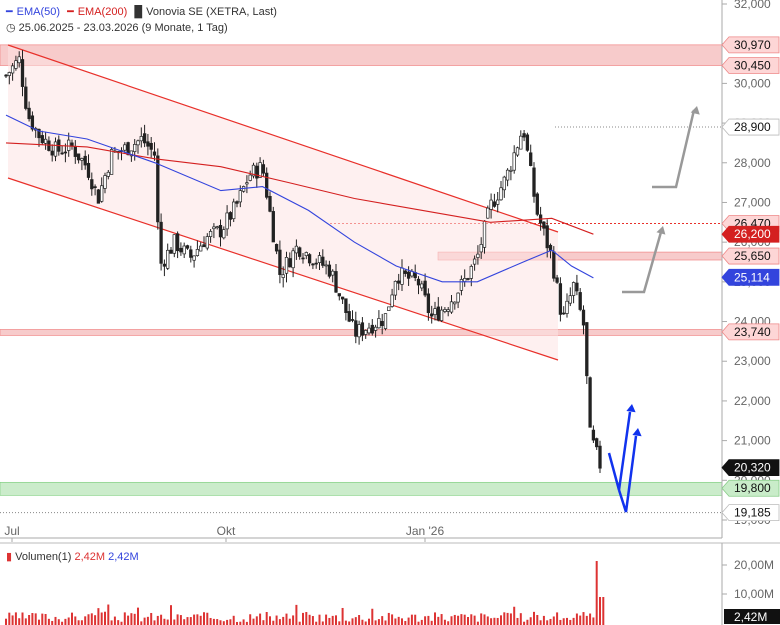 The height and width of the screenshot is (625, 780). What do you see at coordinates (752, 277) in the screenshot?
I see `price-label: 25,114` at bounding box center [752, 277].